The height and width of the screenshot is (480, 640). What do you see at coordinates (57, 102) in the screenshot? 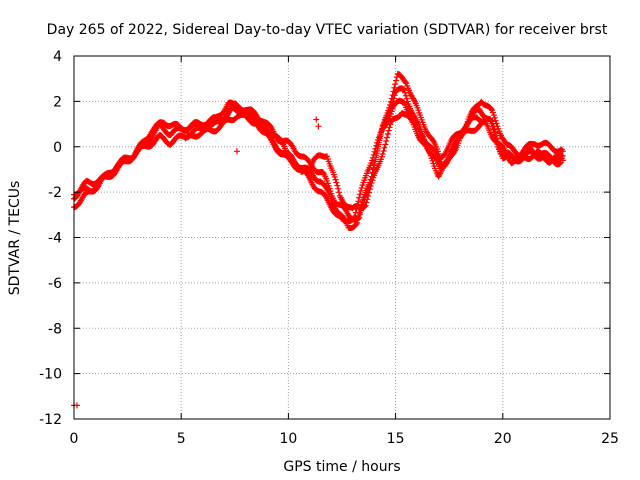
I see `y-tick-label: 2` at bounding box center [57, 102].